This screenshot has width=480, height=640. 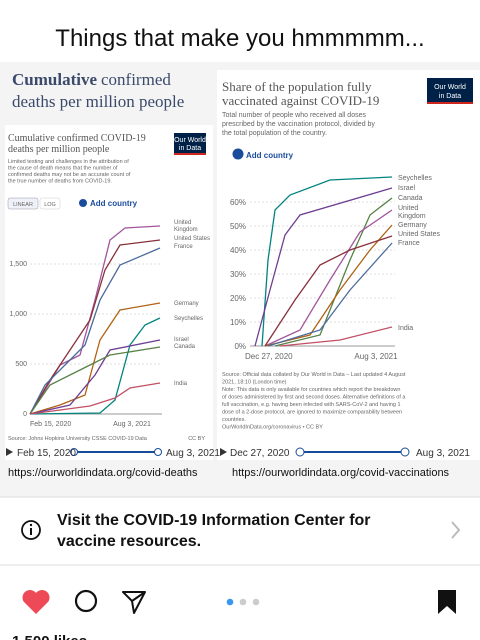 I want to click on slider-start: Dec 27, 2020, so click(x=260, y=453).